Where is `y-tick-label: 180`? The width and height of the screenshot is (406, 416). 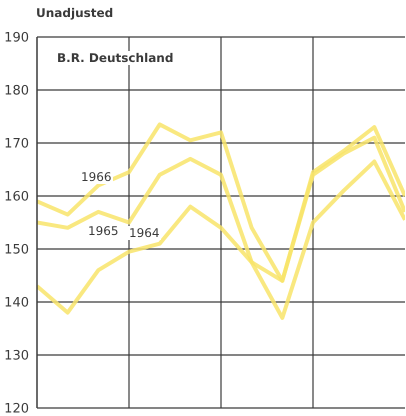
y-tick-label: 180 is located at coordinates (16, 91).